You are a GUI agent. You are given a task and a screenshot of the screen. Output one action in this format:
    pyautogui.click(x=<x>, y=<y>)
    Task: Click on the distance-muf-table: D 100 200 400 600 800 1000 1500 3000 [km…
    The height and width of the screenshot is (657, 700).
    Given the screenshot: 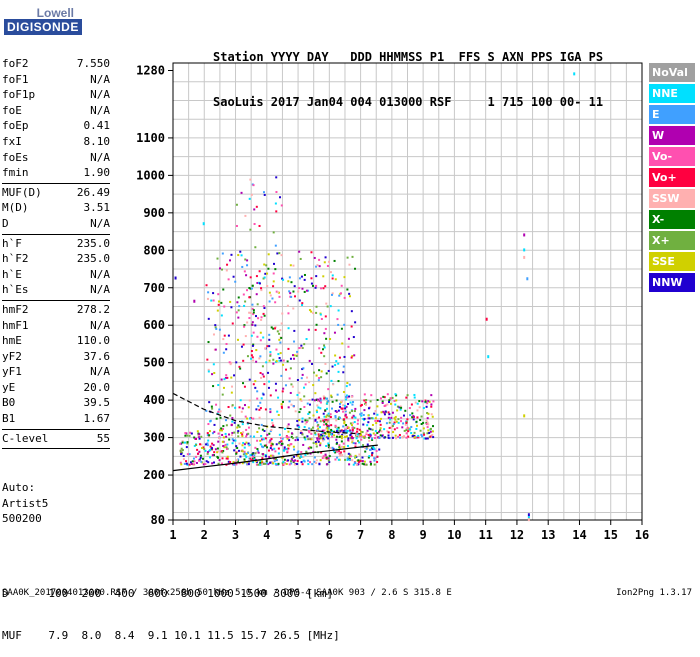 What is the action you would take?
    pyautogui.click(x=171, y=608)
    